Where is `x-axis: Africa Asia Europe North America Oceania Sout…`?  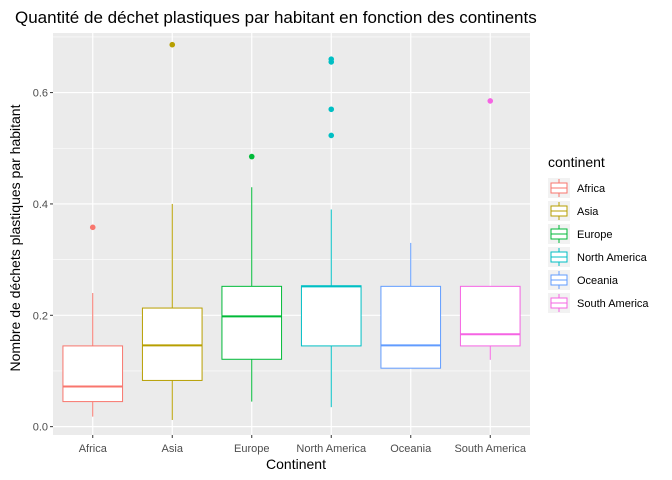
x-axis: Africa Asia Europe North America Oceania Sout… is located at coordinates (303, 445).